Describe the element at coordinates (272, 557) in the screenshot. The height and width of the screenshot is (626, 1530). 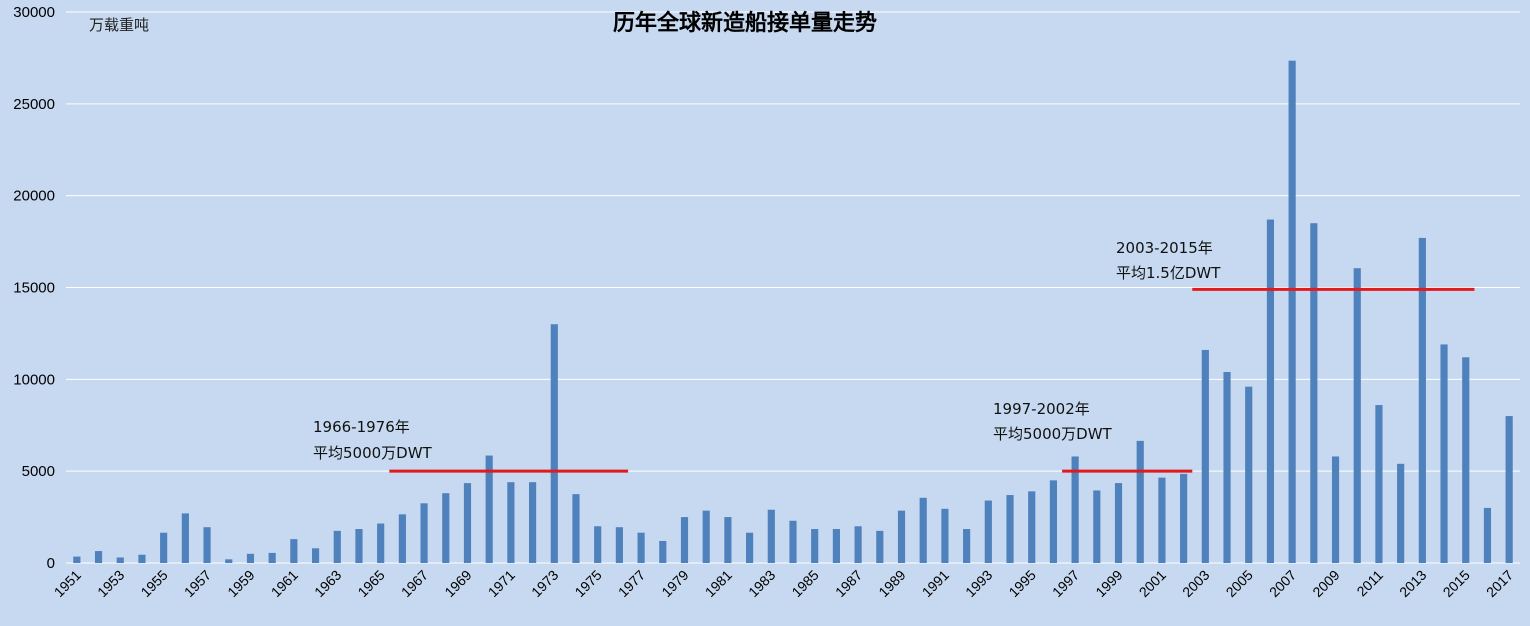
I see `bar-1960` at that location.